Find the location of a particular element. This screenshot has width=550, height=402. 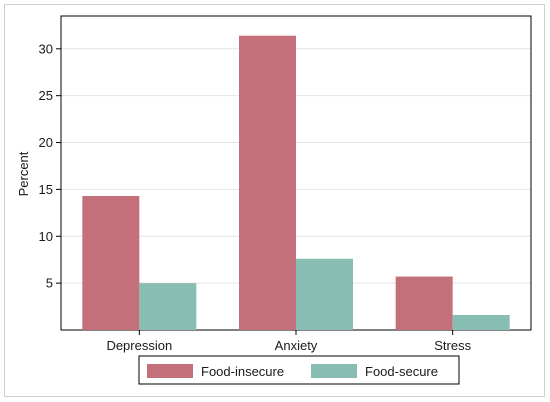

y-tick-label: 10 is located at coordinates (46, 236).